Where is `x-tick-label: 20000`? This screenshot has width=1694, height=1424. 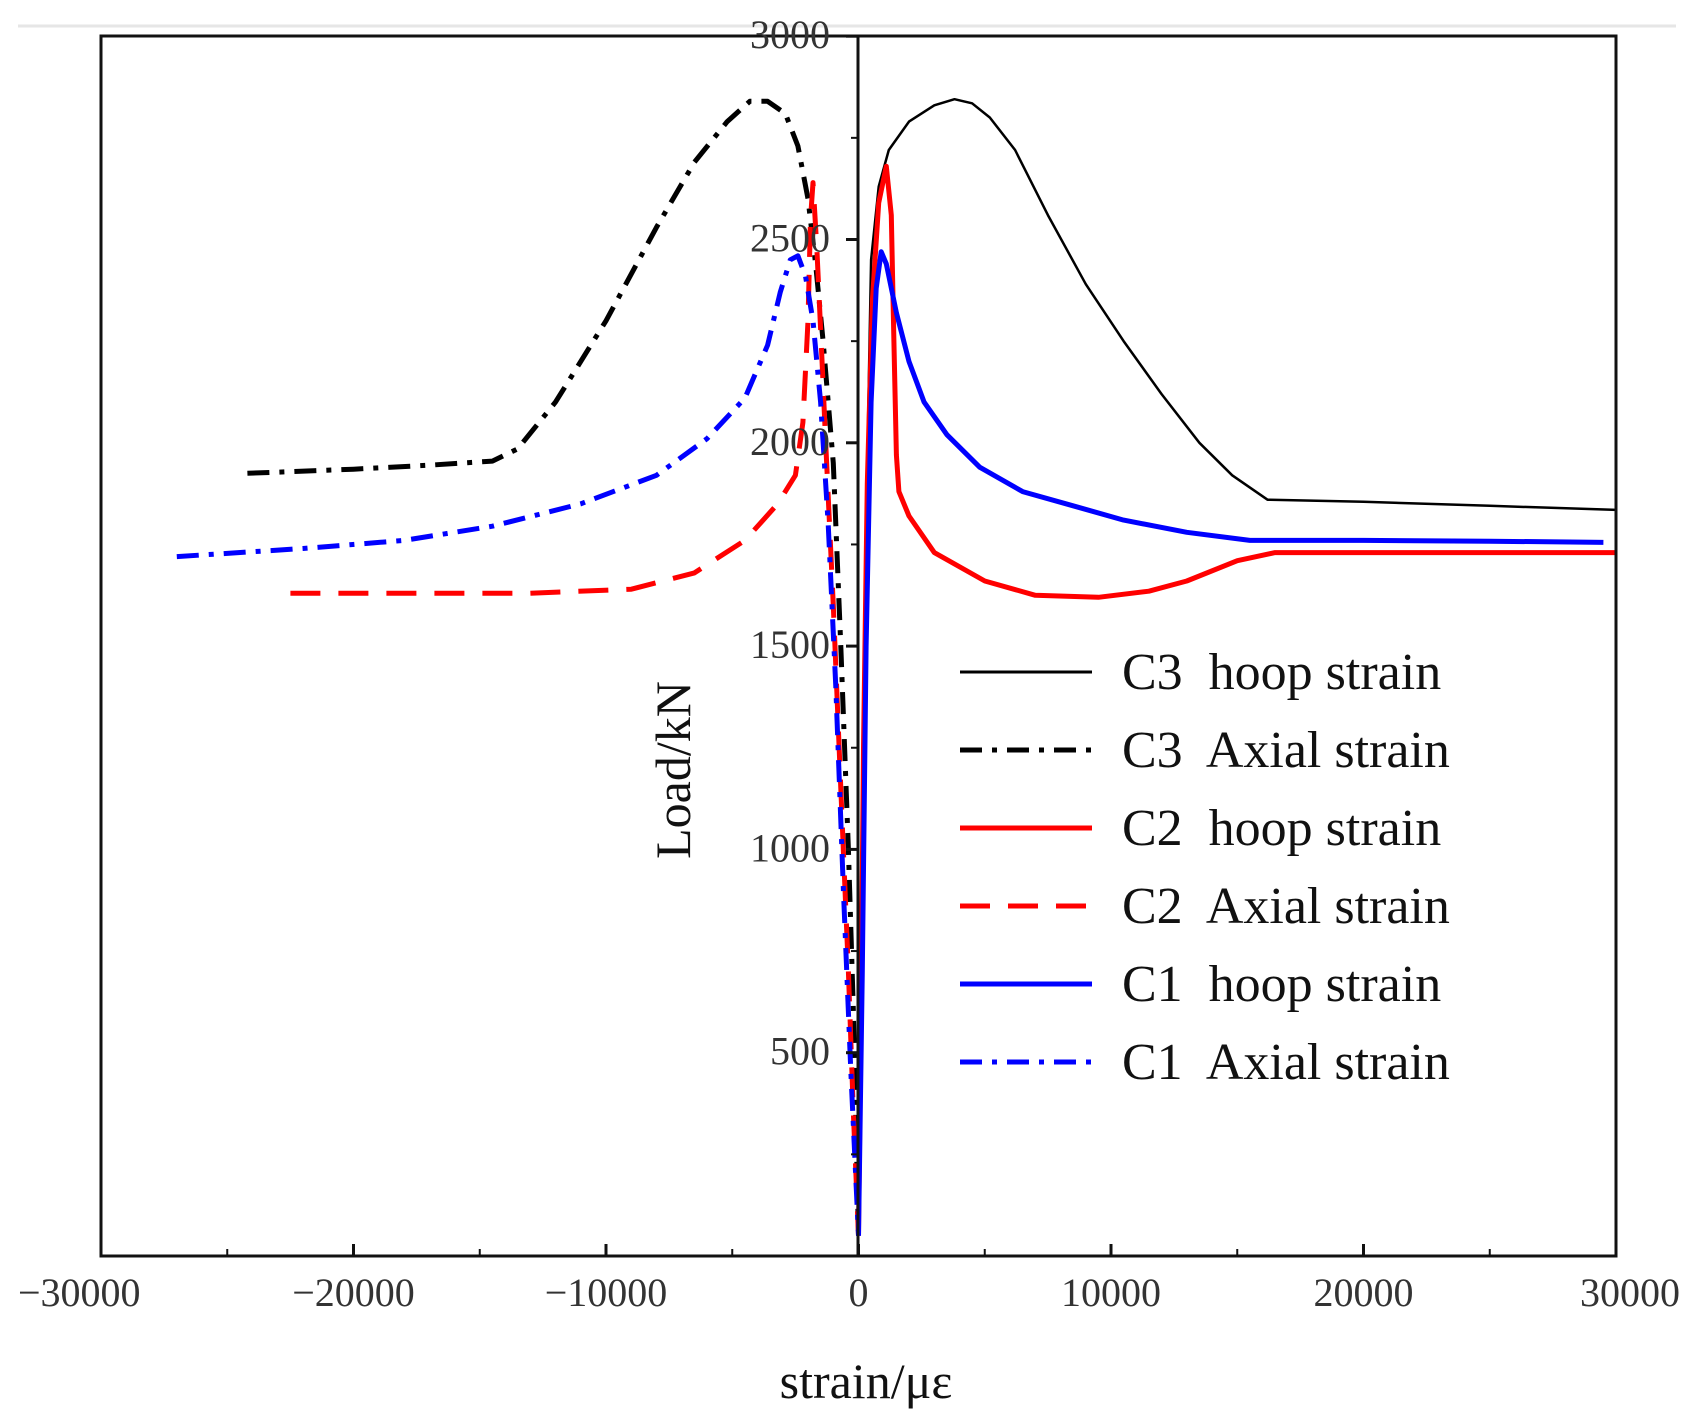 x-tick-label: 20000 is located at coordinates (1364, 1292).